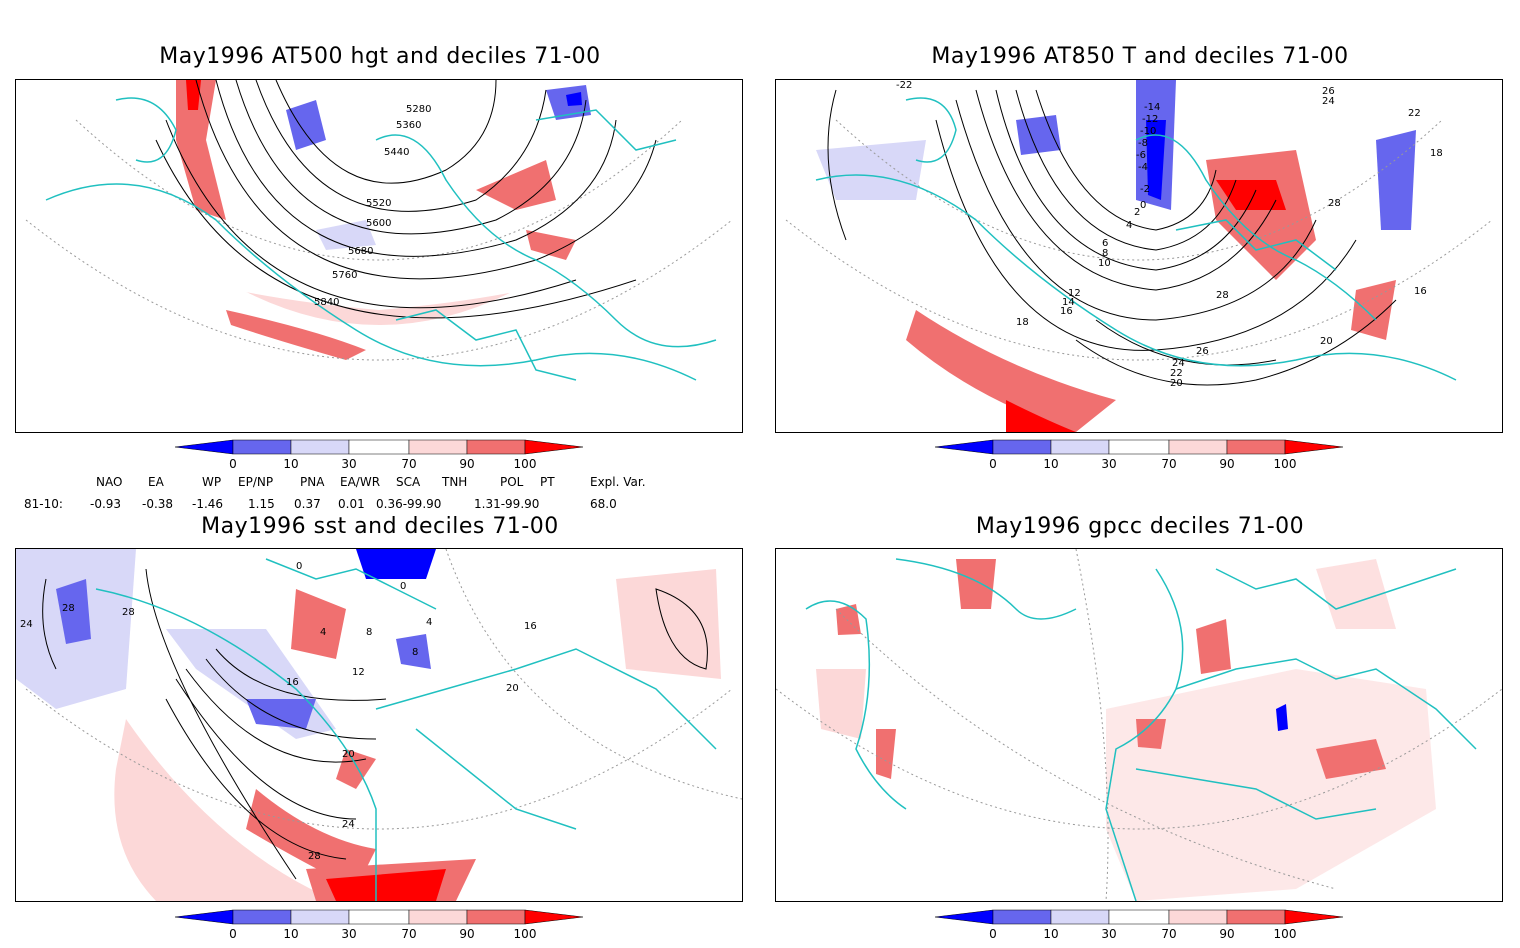 Image resolution: width=1520 pixels, height=948 pixels. Describe the element at coordinates (904, 85) in the screenshot. I see `contour-label: -22` at that location.